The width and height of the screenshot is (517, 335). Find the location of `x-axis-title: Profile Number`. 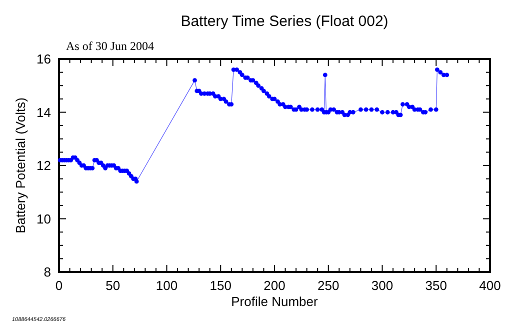

x-axis-title: Profile Number is located at coordinates (275, 301).